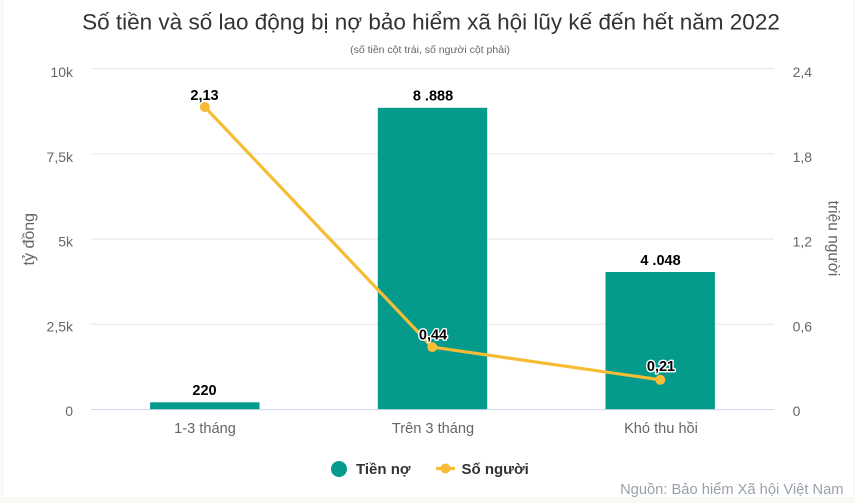 This screenshot has width=855, height=503. What do you see at coordinates (66, 242) in the screenshot?
I see `svg-text: 5k` at bounding box center [66, 242].